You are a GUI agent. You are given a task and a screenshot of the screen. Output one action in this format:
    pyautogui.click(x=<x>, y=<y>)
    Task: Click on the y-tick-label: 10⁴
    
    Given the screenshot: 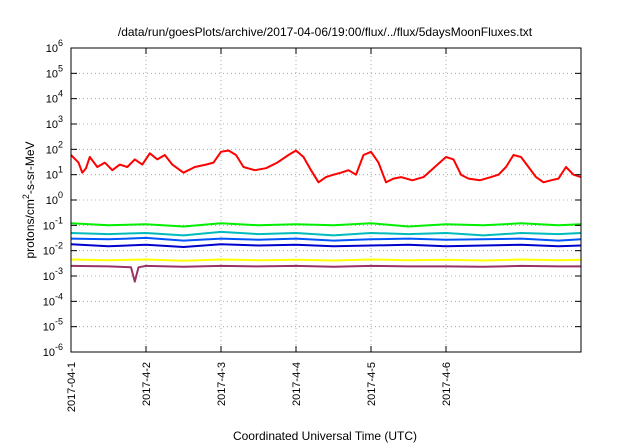 What is the action you would take?
    pyautogui.click(x=54, y=97)
    